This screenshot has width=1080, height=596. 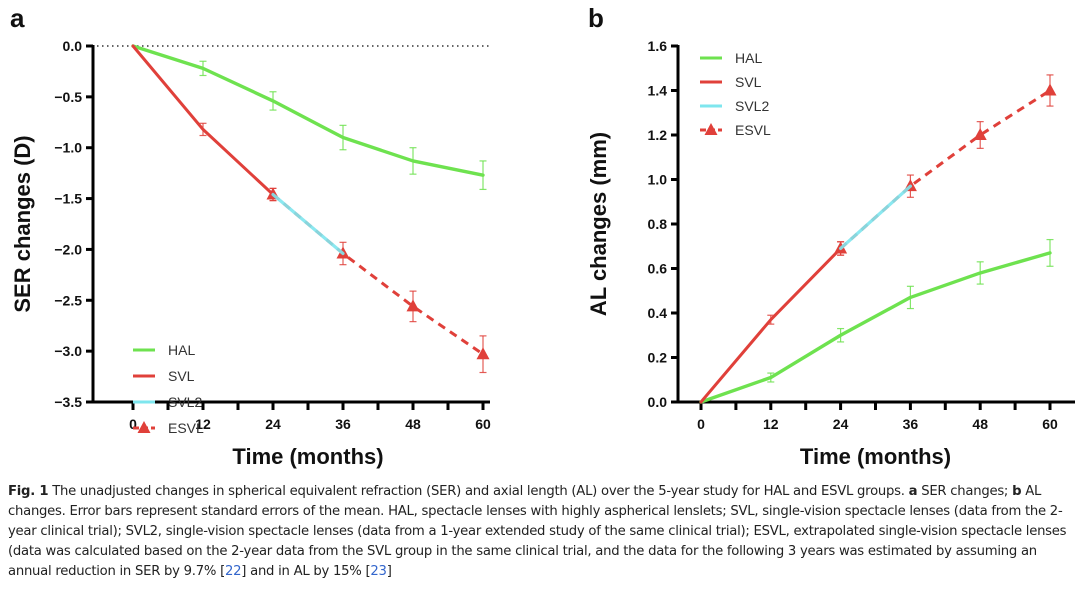 What do you see at coordinates (68, 249) in the screenshot?
I see `y-tick-label: −2.0` at bounding box center [68, 249].